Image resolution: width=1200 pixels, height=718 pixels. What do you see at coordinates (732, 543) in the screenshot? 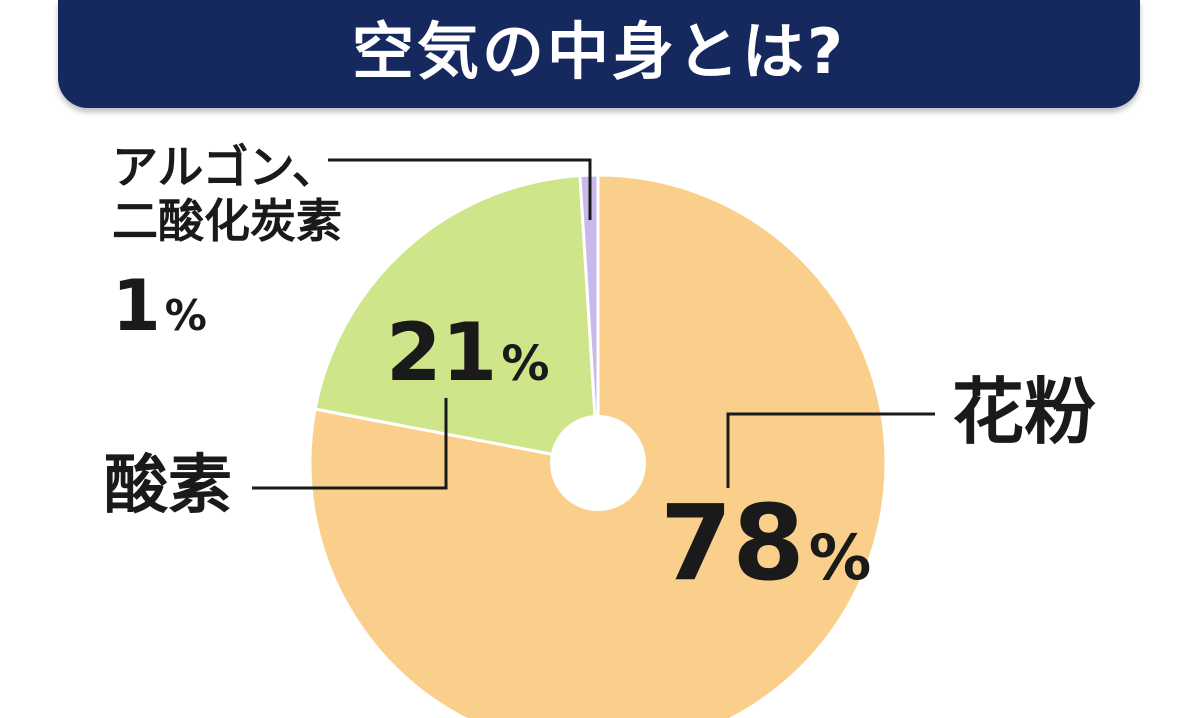
I see `pollen-value: 78` at bounding box center [732, 543].